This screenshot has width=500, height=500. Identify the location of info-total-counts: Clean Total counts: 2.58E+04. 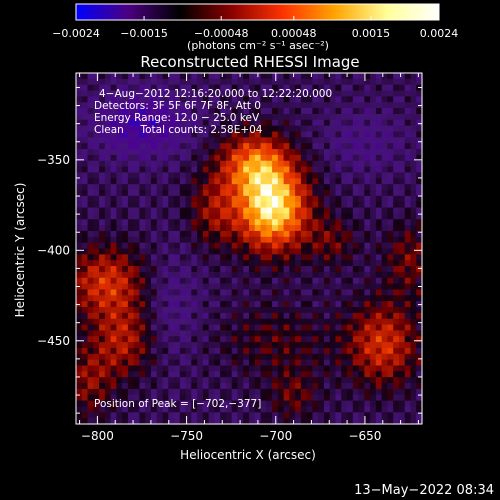
(178, 130).